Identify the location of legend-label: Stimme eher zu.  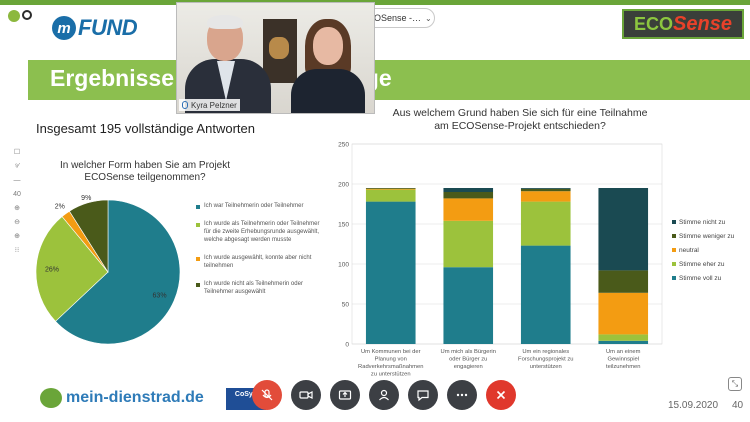
(702, 264).